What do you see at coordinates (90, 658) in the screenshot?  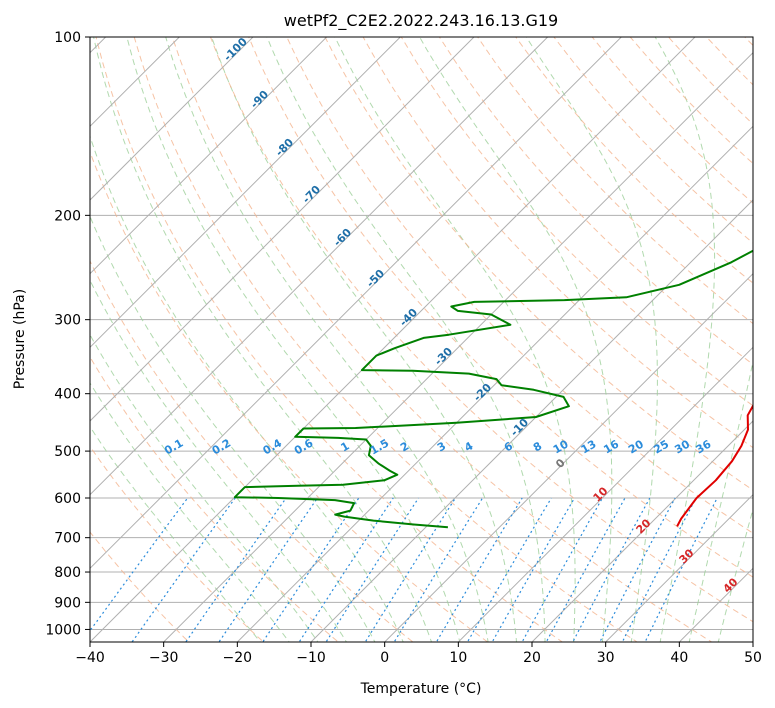 I see `x-tick-label: −40` at bounding box center [90, 658].